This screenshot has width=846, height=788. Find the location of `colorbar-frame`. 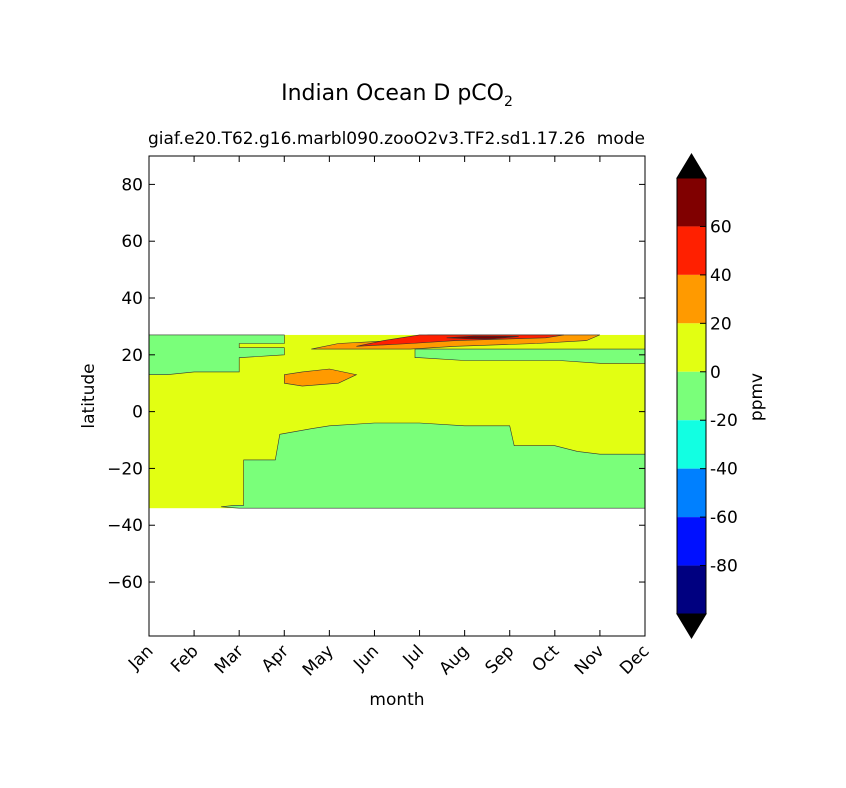

colorbar-frame is located at coordinates (691, 396).